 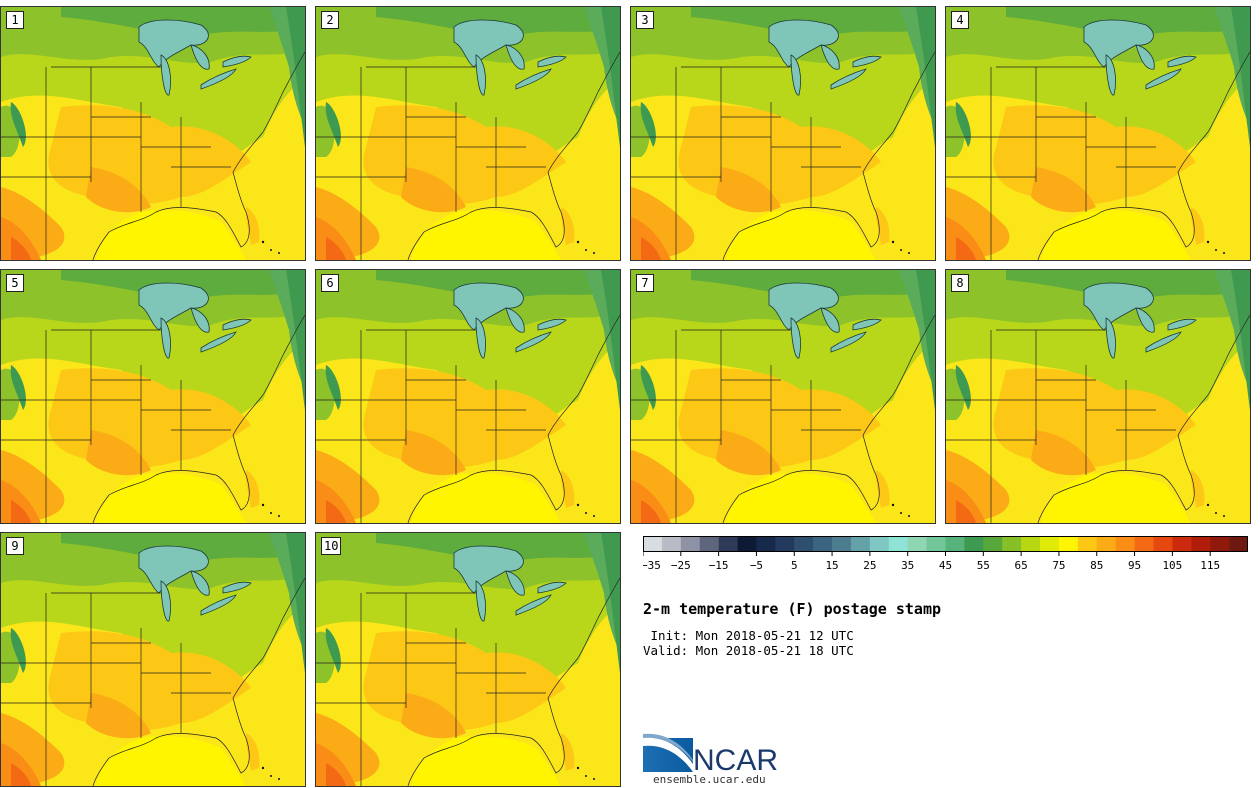 I want to click on colorbar-tick-label: 95, so click(x=1134, y=565).